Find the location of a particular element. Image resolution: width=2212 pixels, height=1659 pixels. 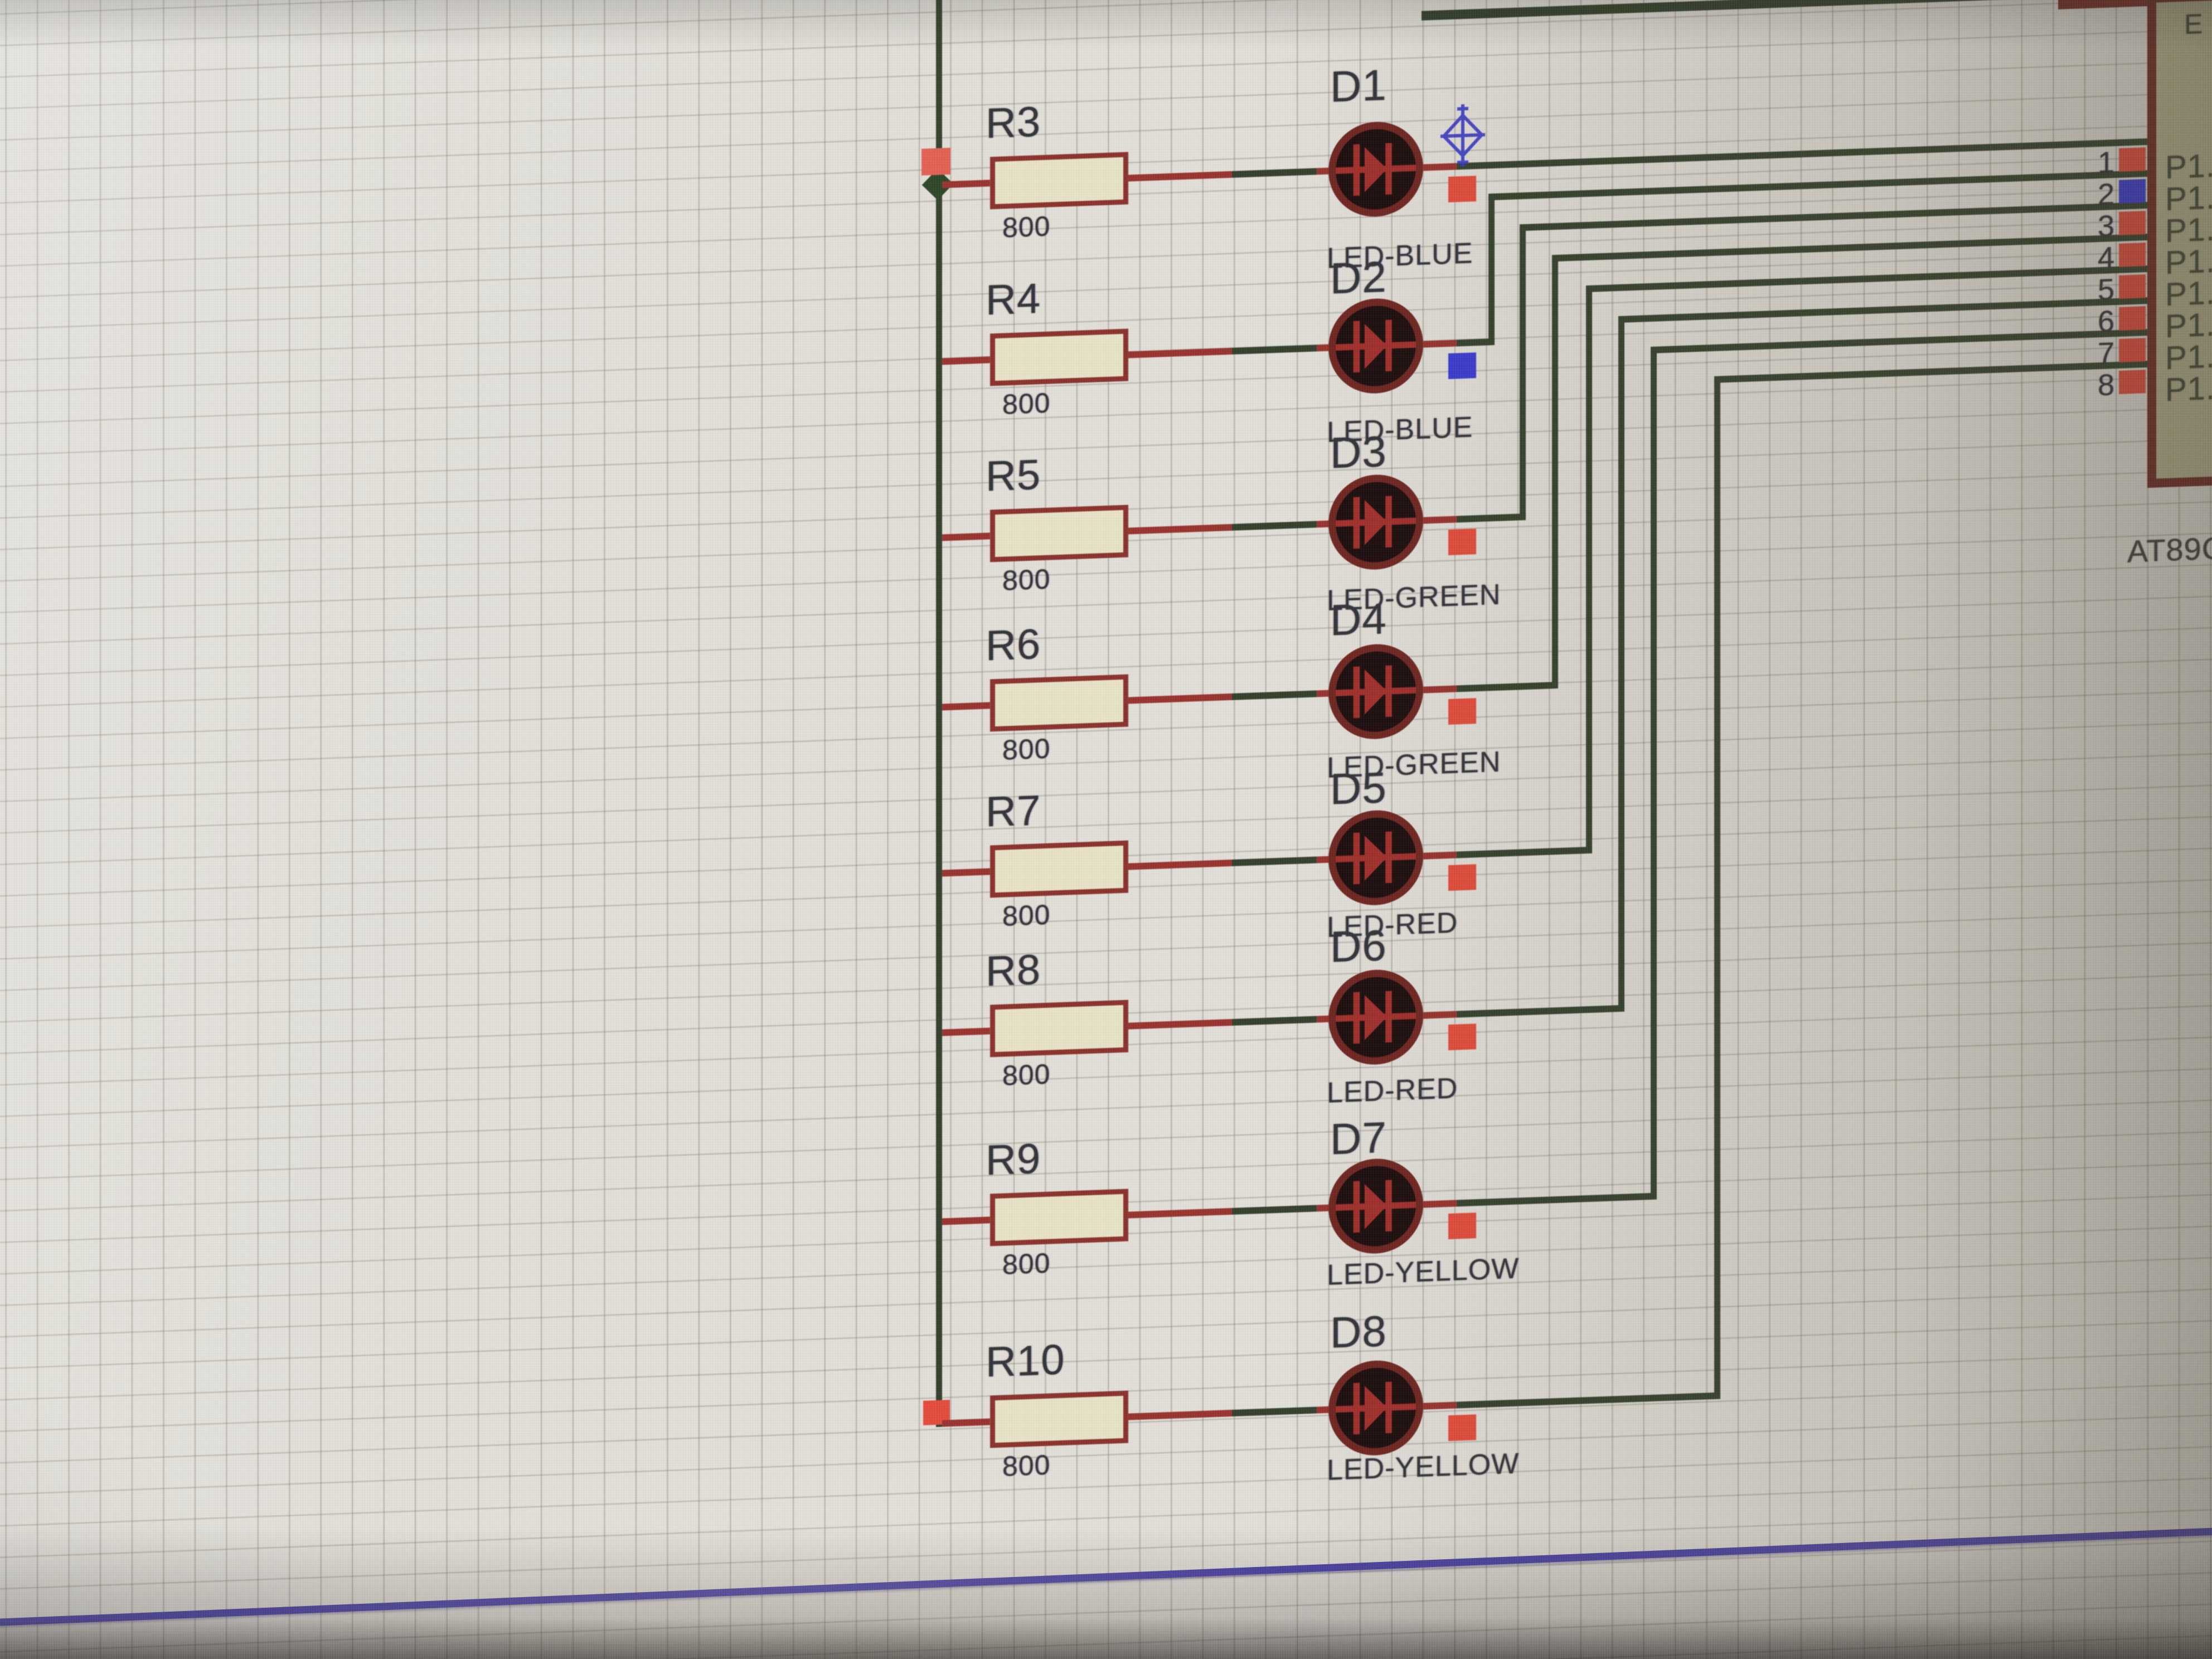

led-name-label: D4 is located at coordinates (1359, 619).